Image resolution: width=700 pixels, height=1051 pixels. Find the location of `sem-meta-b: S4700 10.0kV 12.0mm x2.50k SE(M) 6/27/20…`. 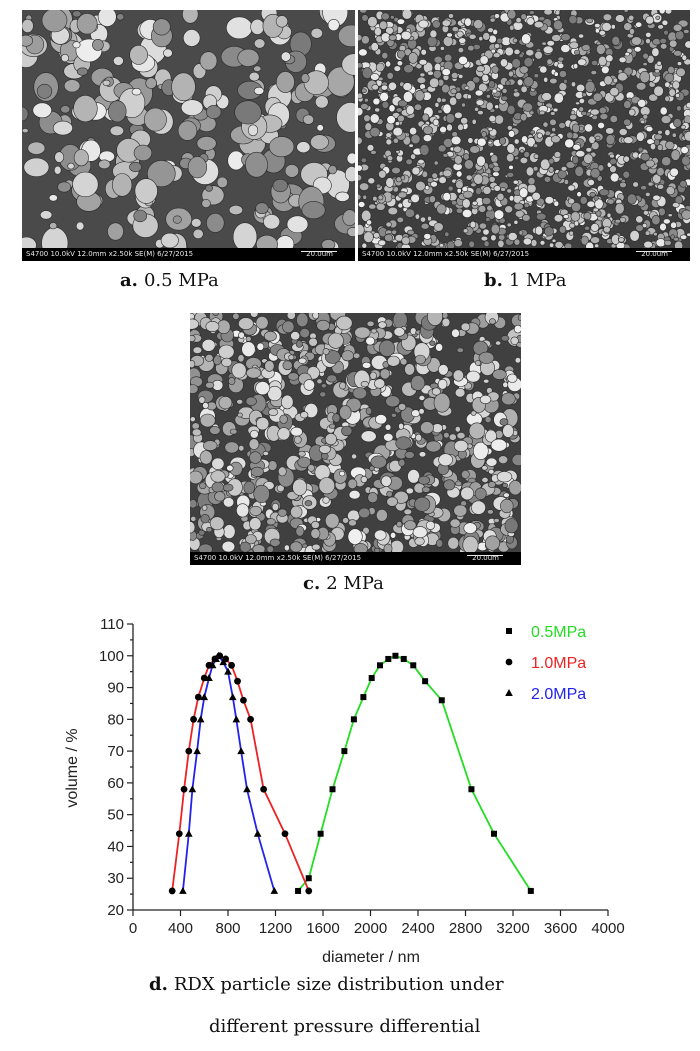

sem-meta-b: S4700 10.0kV 12.0mm x2.50k SE(M) 6/27/20… is located at coordinates (446, 254).